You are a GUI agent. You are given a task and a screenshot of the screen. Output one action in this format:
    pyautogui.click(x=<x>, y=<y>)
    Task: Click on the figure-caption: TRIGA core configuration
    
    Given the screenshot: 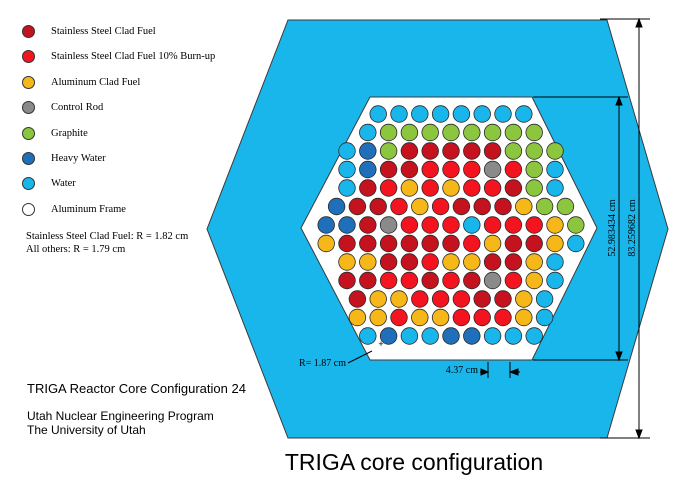 What is the action you would take?
    pyautogui.click(x=414, y=462)
    